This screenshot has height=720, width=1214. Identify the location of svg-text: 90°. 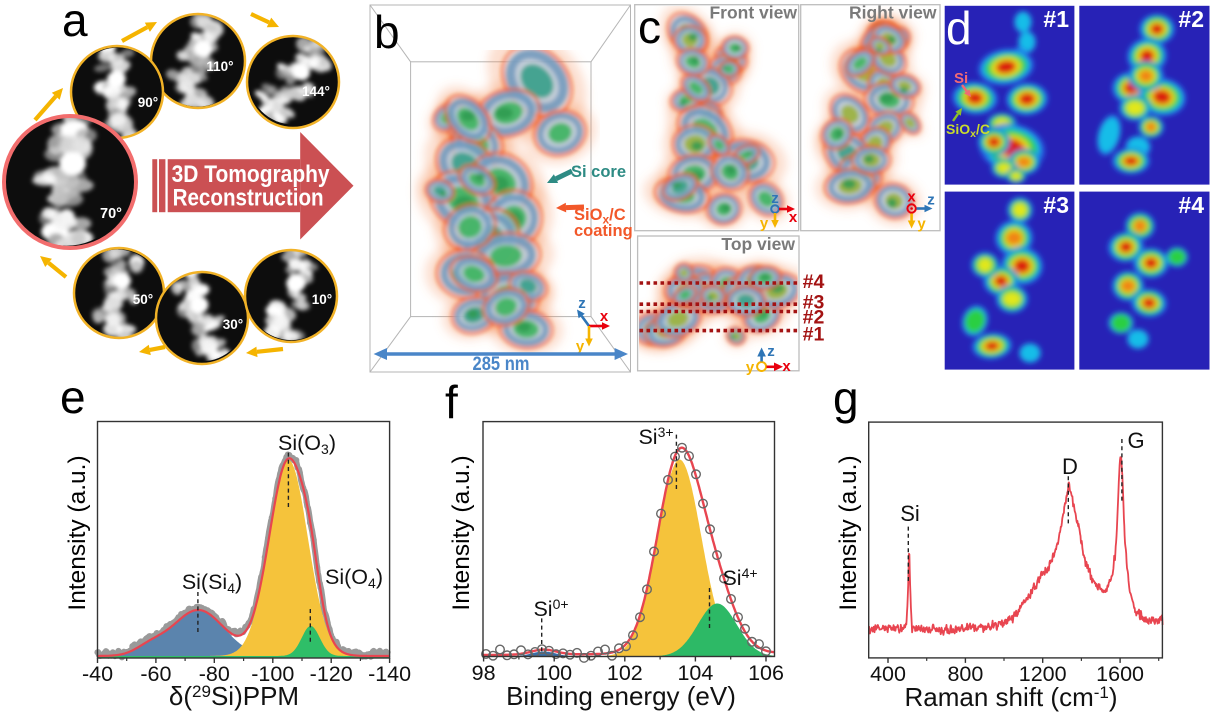
(148, 102).